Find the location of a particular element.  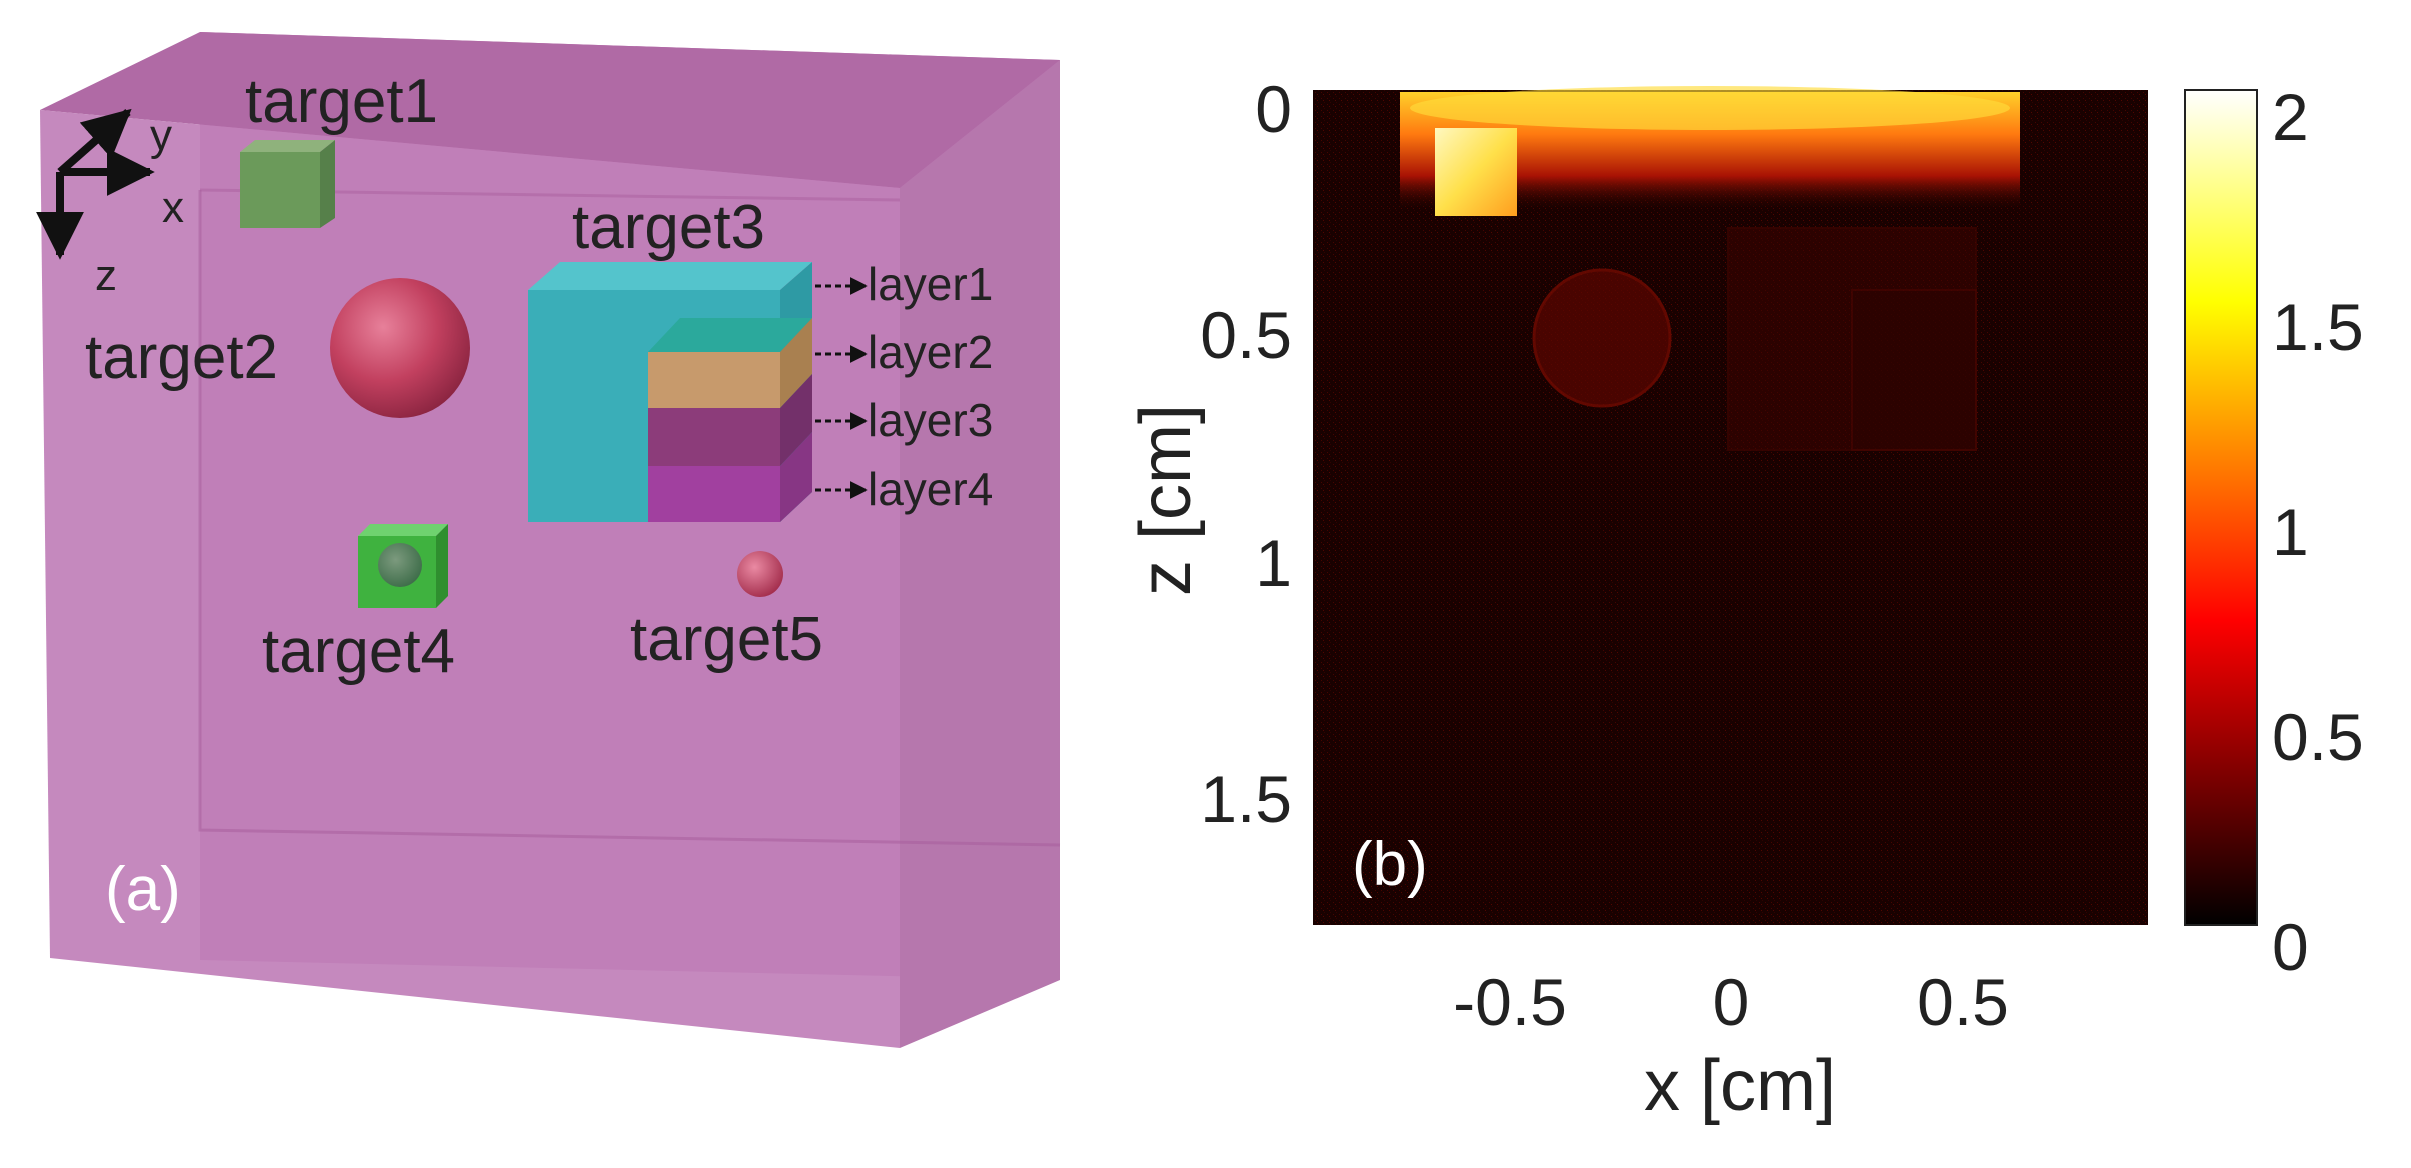

target3-label: target3 is located at coordinates (668, 227).